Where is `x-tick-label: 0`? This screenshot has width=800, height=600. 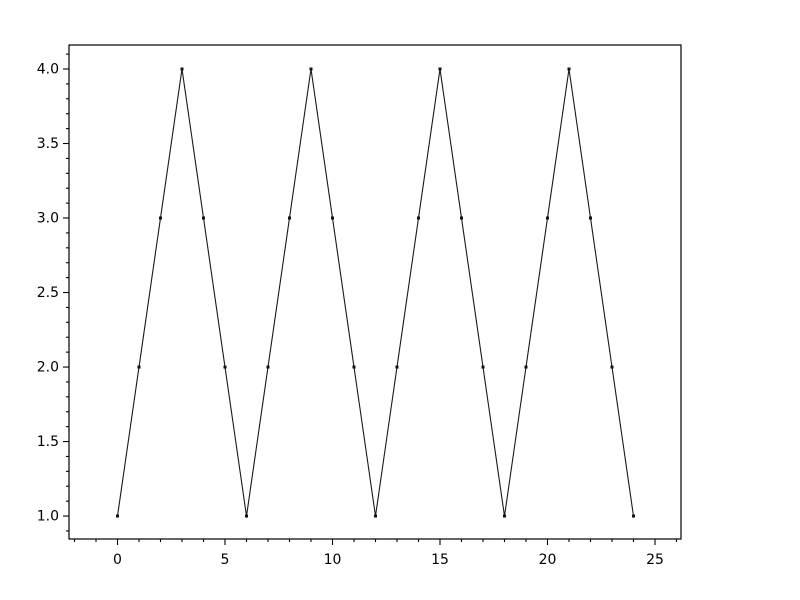 x-tick-label: 0 is located at coordinates (117, 560).